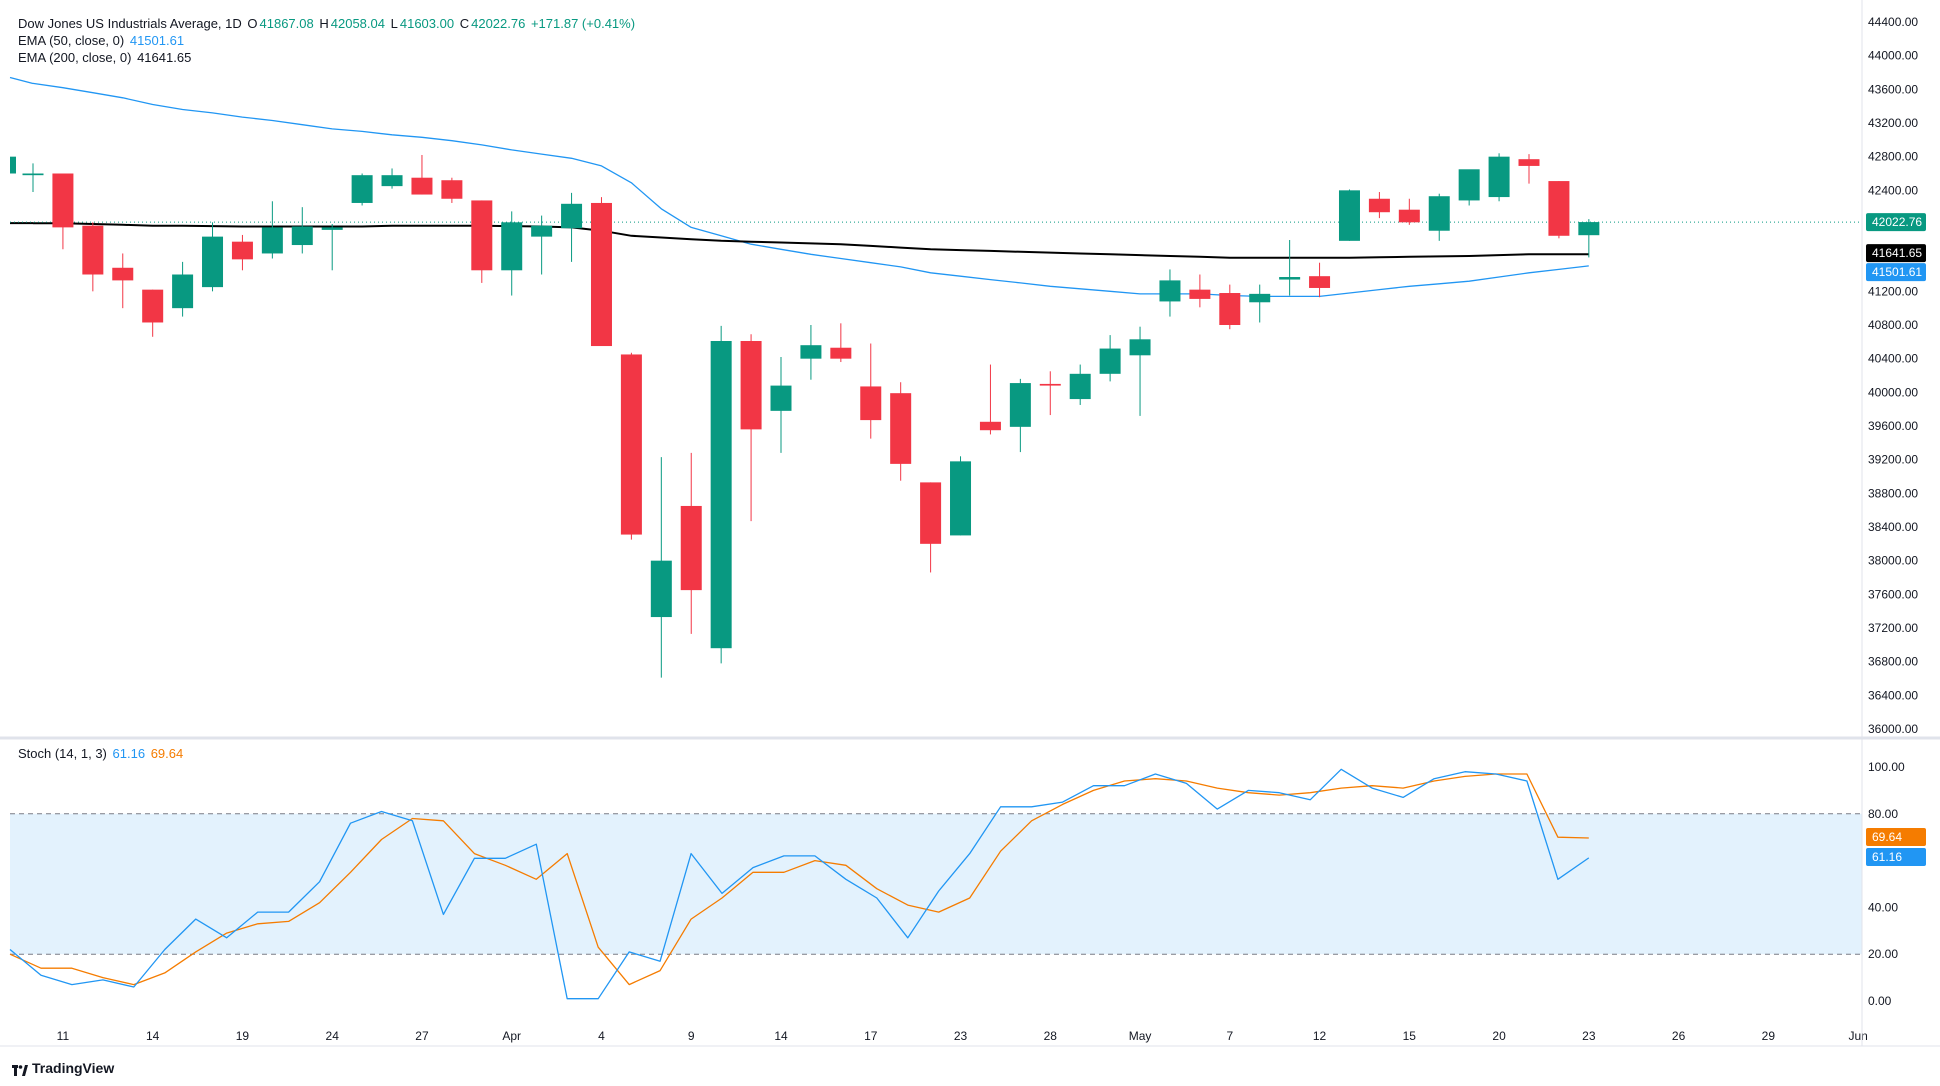 The width and height of the screenshot is (1940, 1086). Describe the element at coordinates (130, 23) in the screenshot. I see `symbol-title: Dow Jones US Industrials Average, 1D` at that location.